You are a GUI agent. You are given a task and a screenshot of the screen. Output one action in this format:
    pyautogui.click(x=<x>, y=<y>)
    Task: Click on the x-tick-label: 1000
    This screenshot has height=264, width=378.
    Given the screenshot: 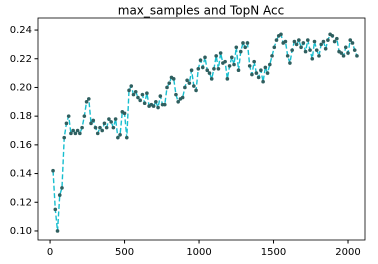 What is the action you would take?
    pyautogui.click(x=198, y=252)
    